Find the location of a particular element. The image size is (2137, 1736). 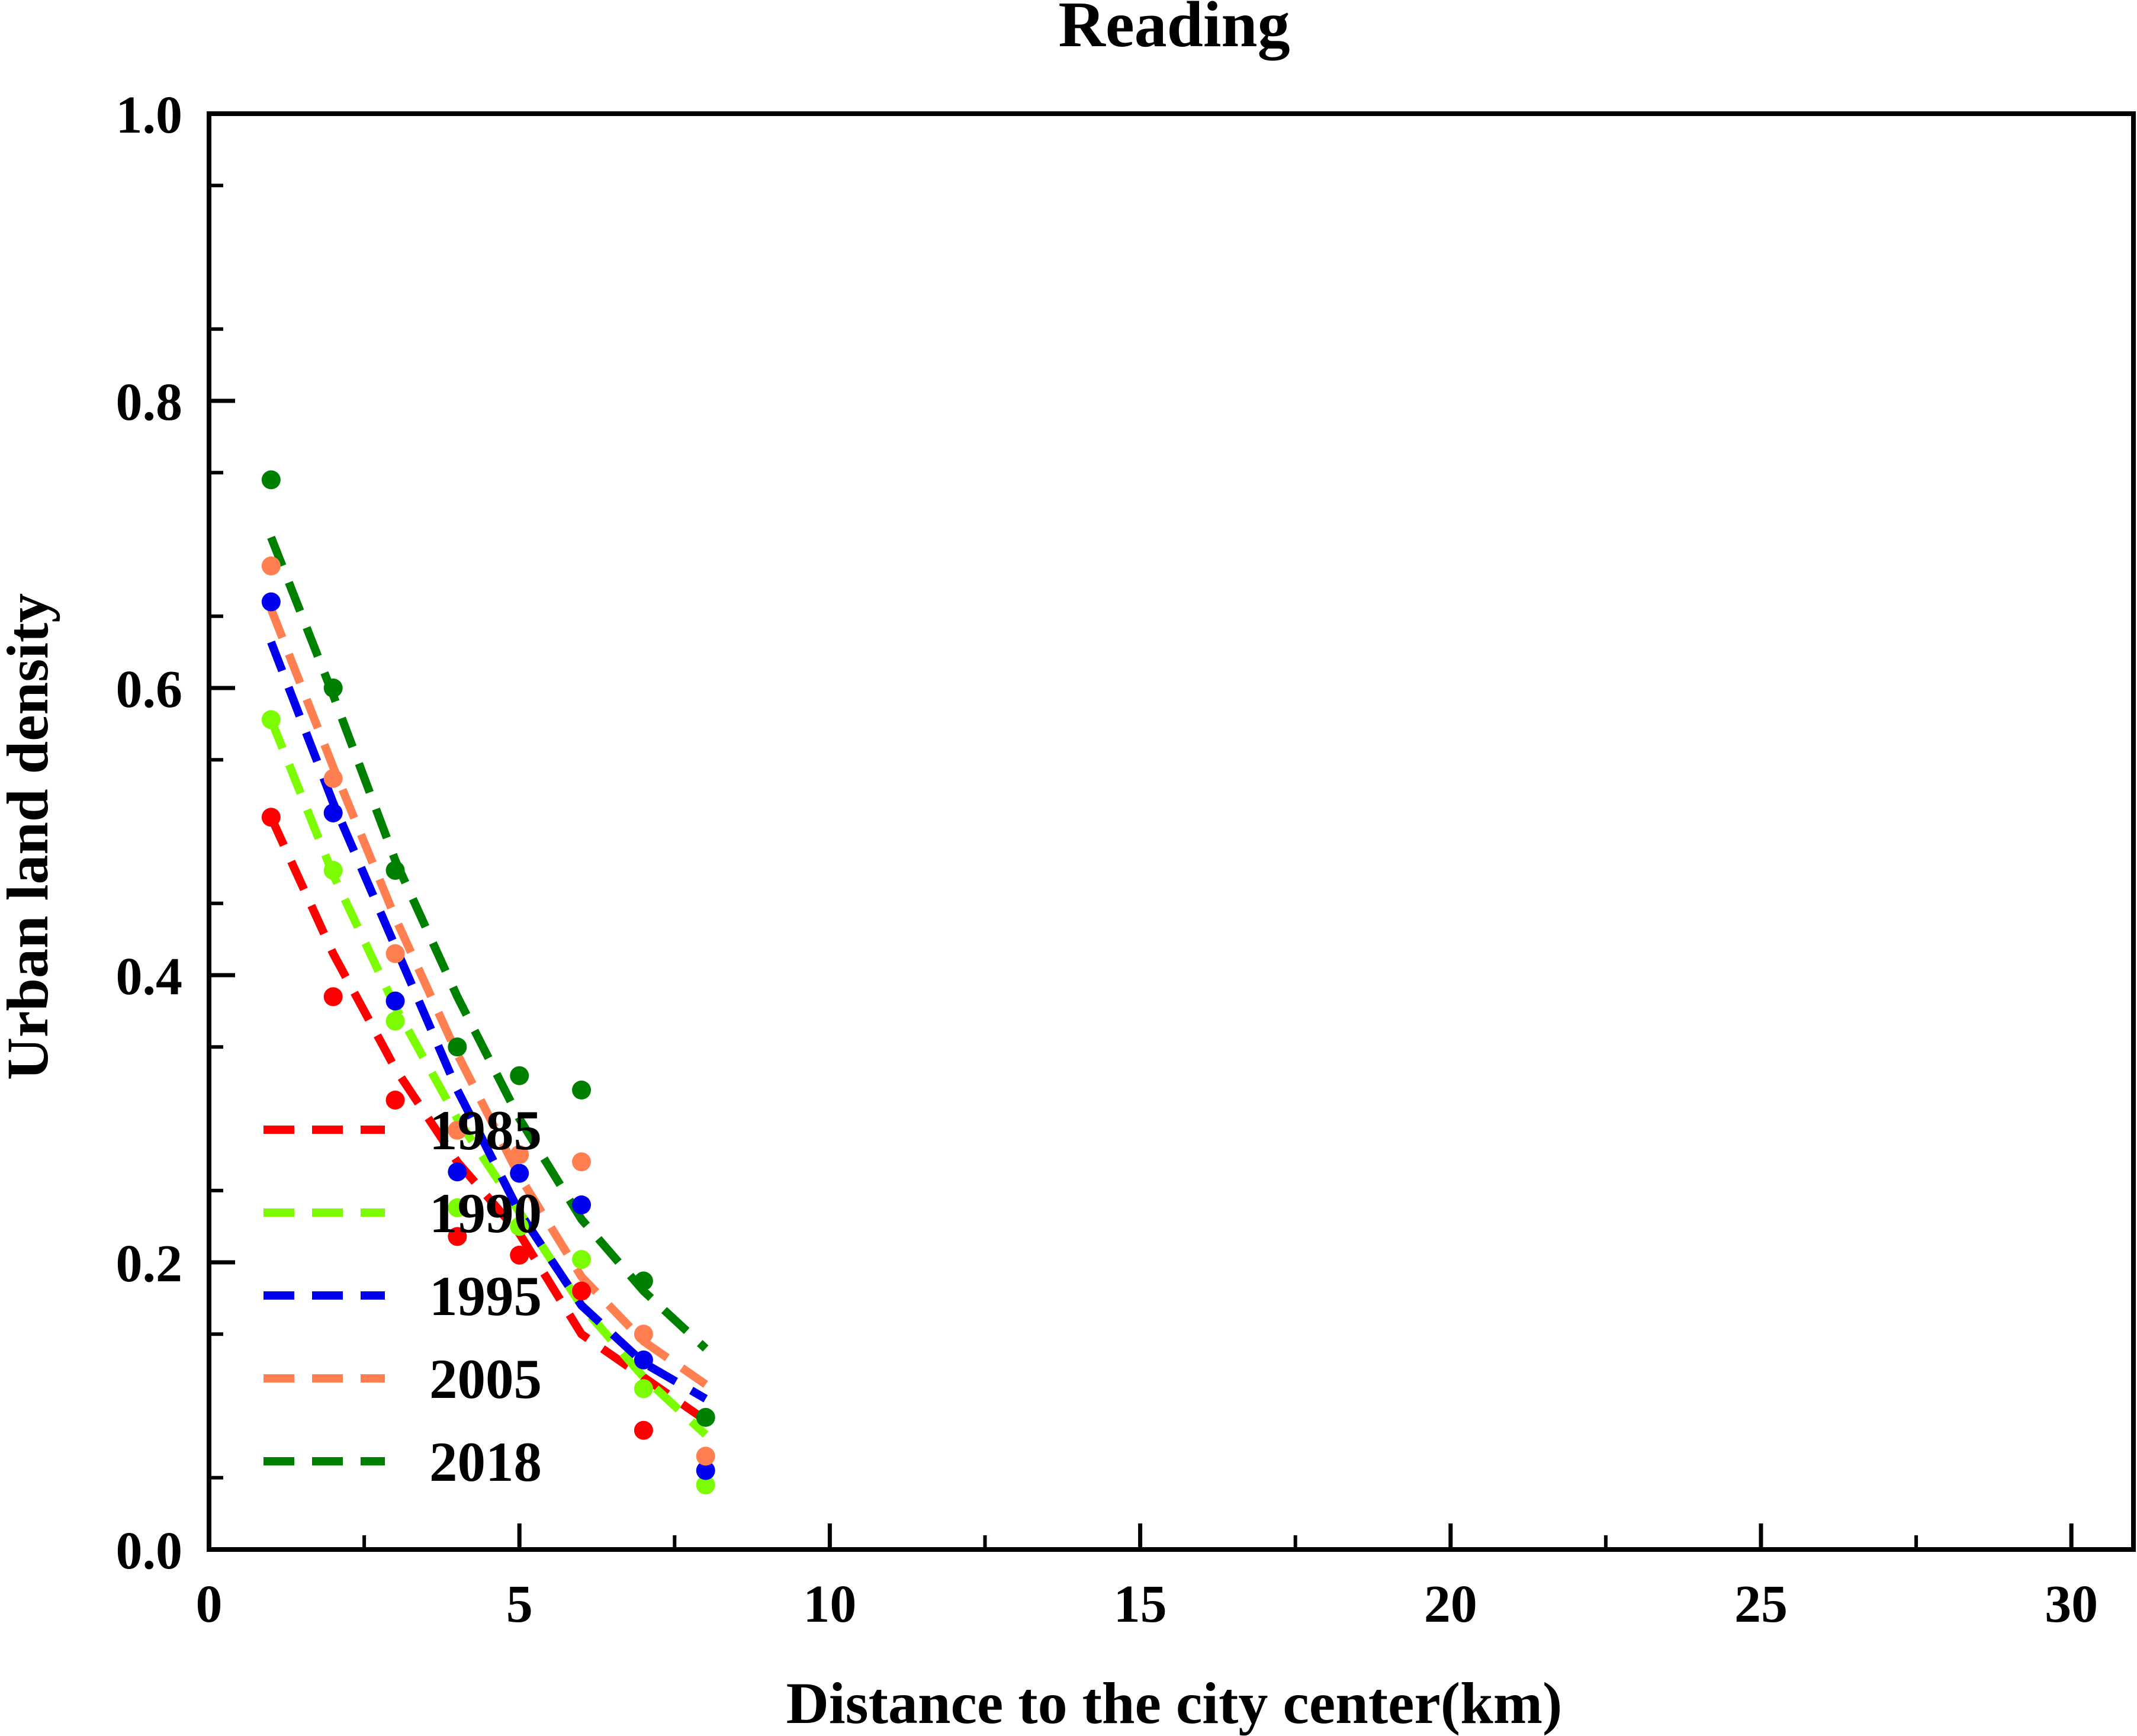

fit-line-1985 is located at coordinates (487, 1119).